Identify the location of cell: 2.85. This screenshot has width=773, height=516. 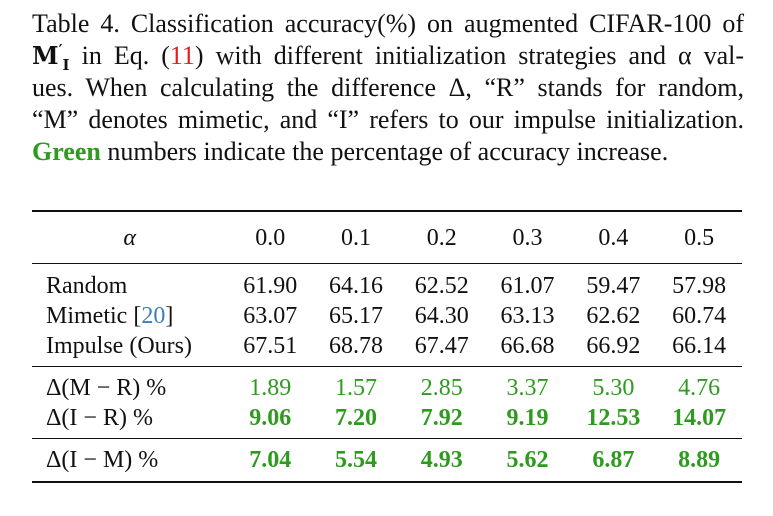
(441, 388).